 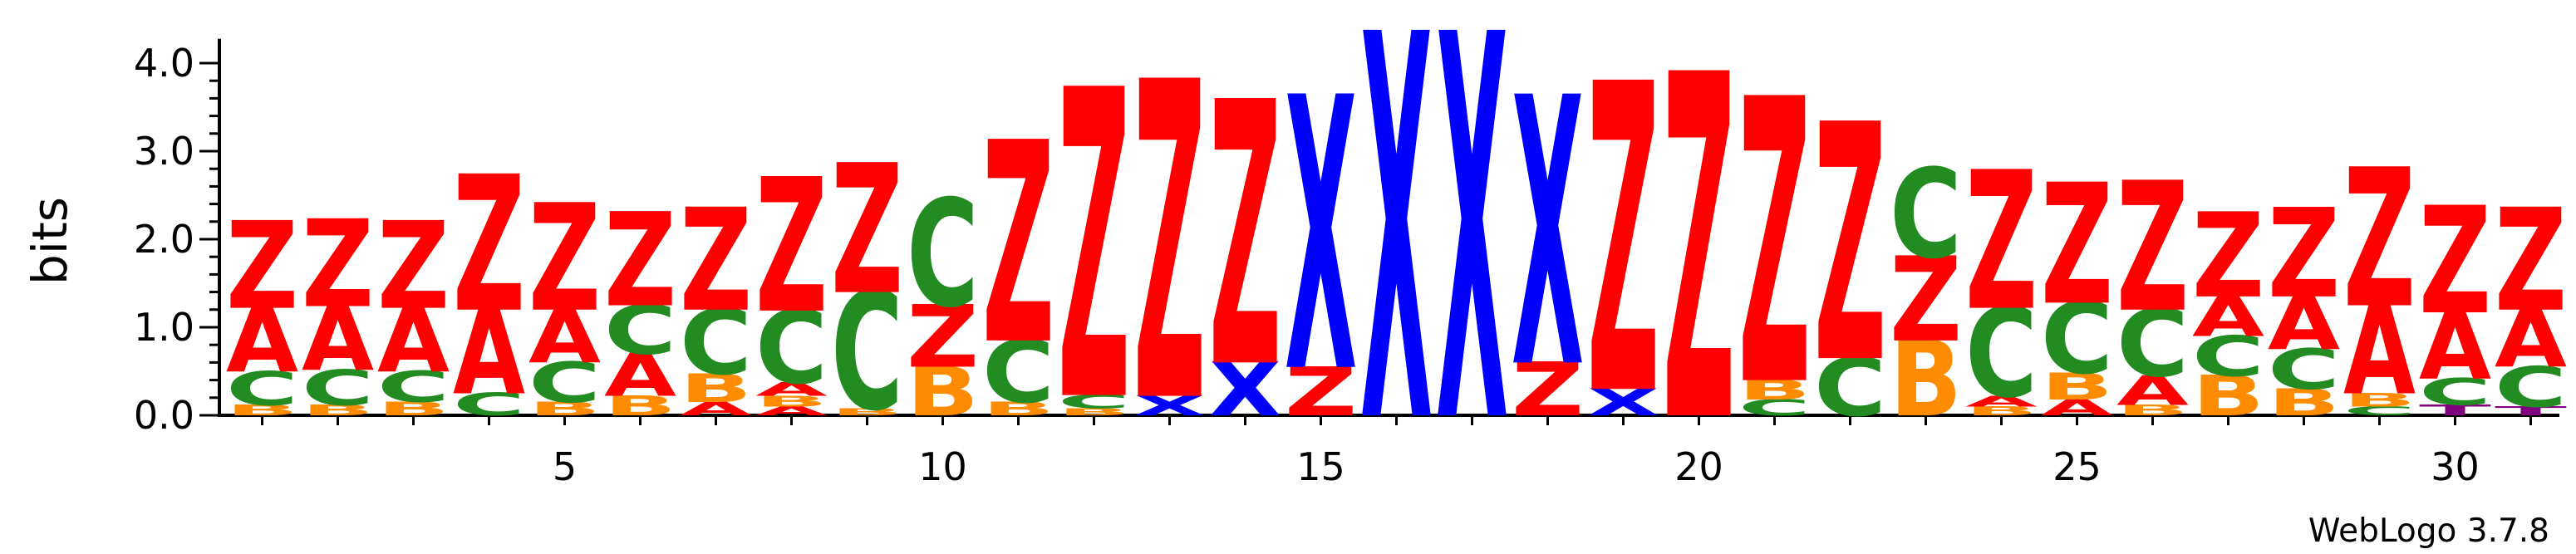 I want to click on weblogo-credit: WebLogo 3.7.8, so click(x=2428, y=531).